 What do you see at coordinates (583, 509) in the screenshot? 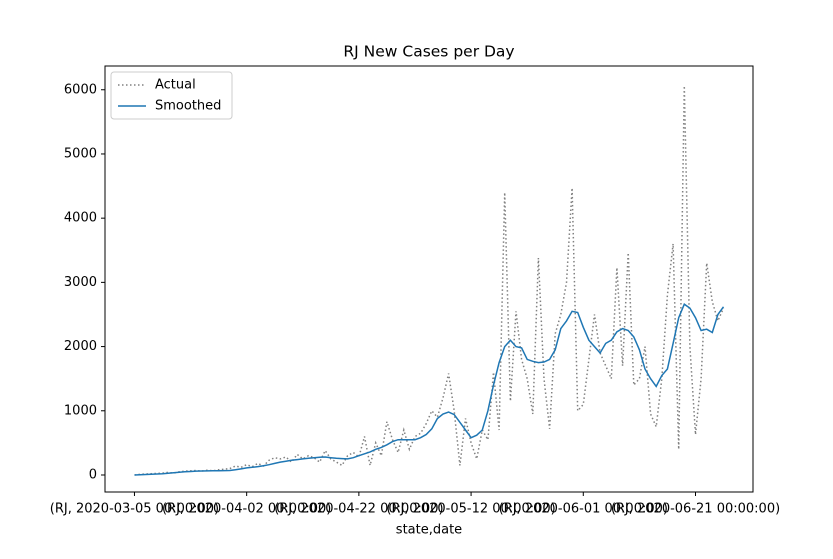
I see `x-tick-label: (RJ, 2020-06-01 00:00:00)` at bounding box center [583, 509].